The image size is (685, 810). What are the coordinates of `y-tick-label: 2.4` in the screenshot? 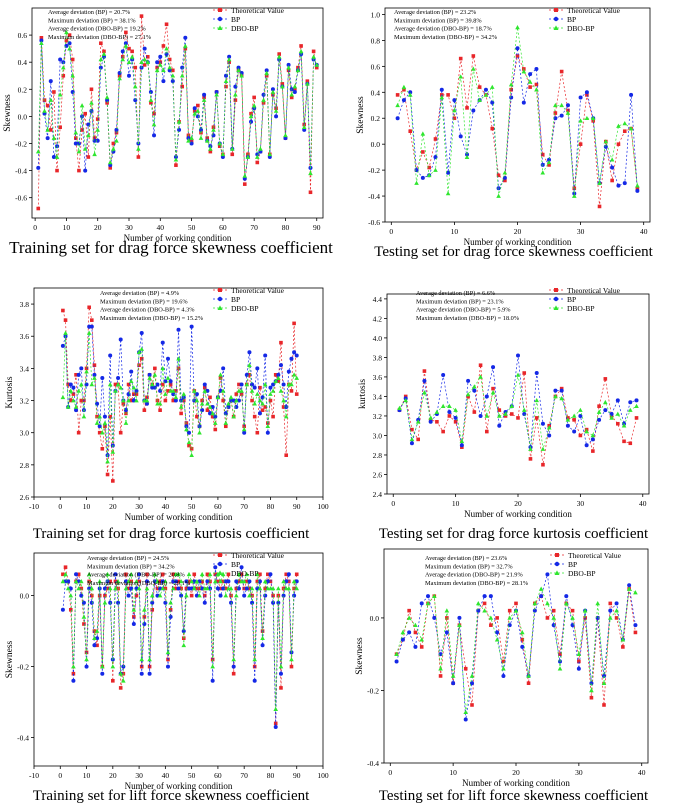 It's located at (378, 494).